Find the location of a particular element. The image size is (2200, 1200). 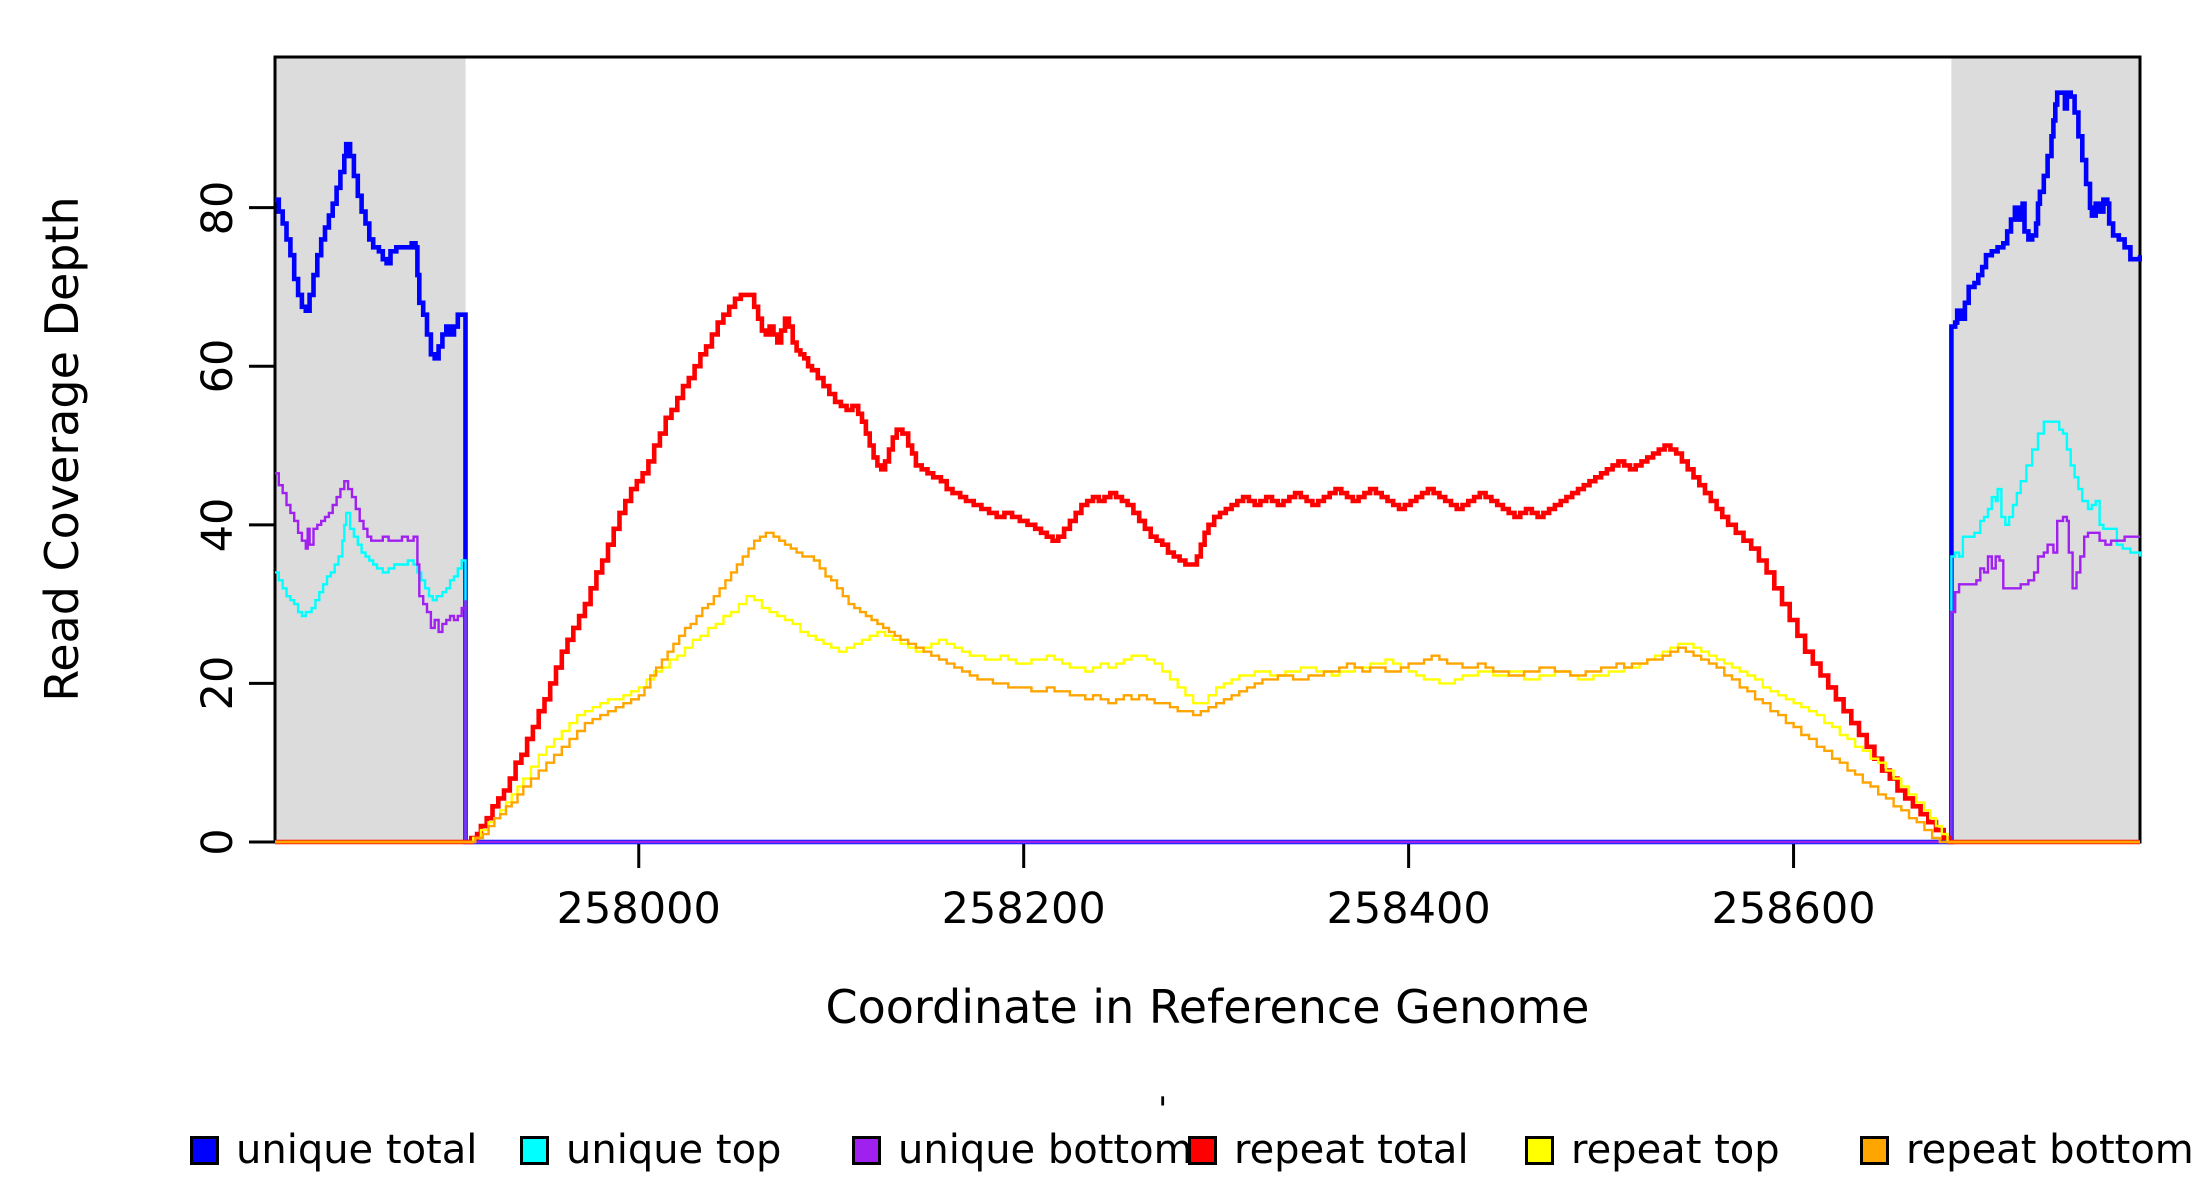

x-tick-label-258400: 258400 is located at coordinates (1408, 909).